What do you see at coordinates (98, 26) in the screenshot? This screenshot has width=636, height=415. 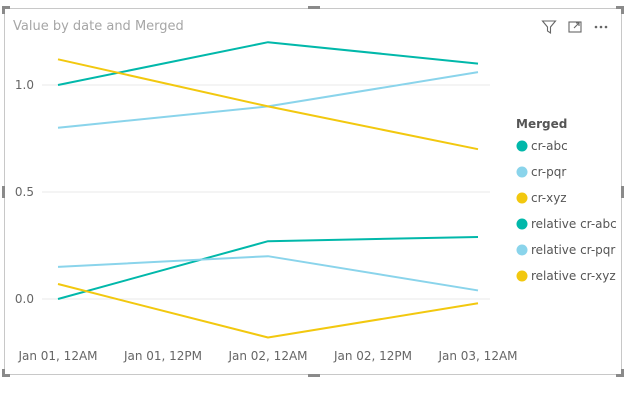 I see `chart-title: Value by date and Merged` at bounding box center [98, 26].